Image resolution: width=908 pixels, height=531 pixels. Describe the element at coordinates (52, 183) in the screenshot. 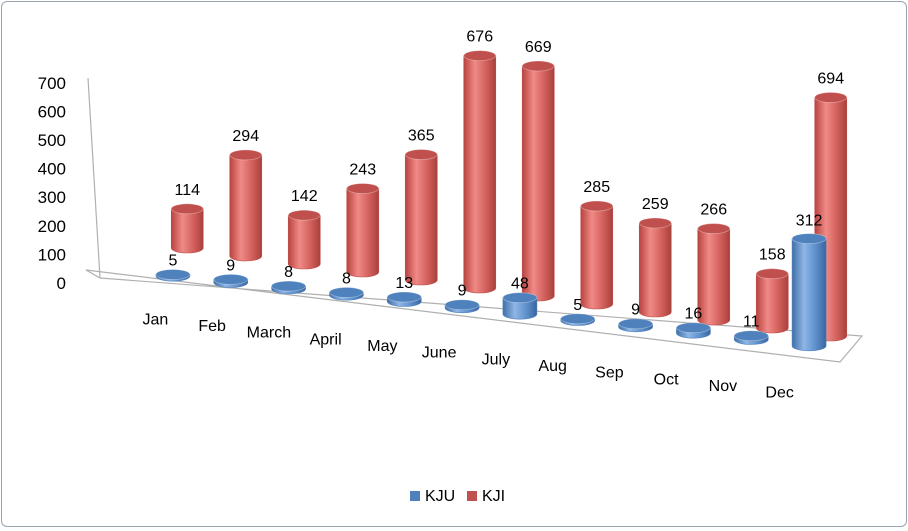

I see `y-axis-ticks: 0 100 200 300 400 500 600 700` at that location.